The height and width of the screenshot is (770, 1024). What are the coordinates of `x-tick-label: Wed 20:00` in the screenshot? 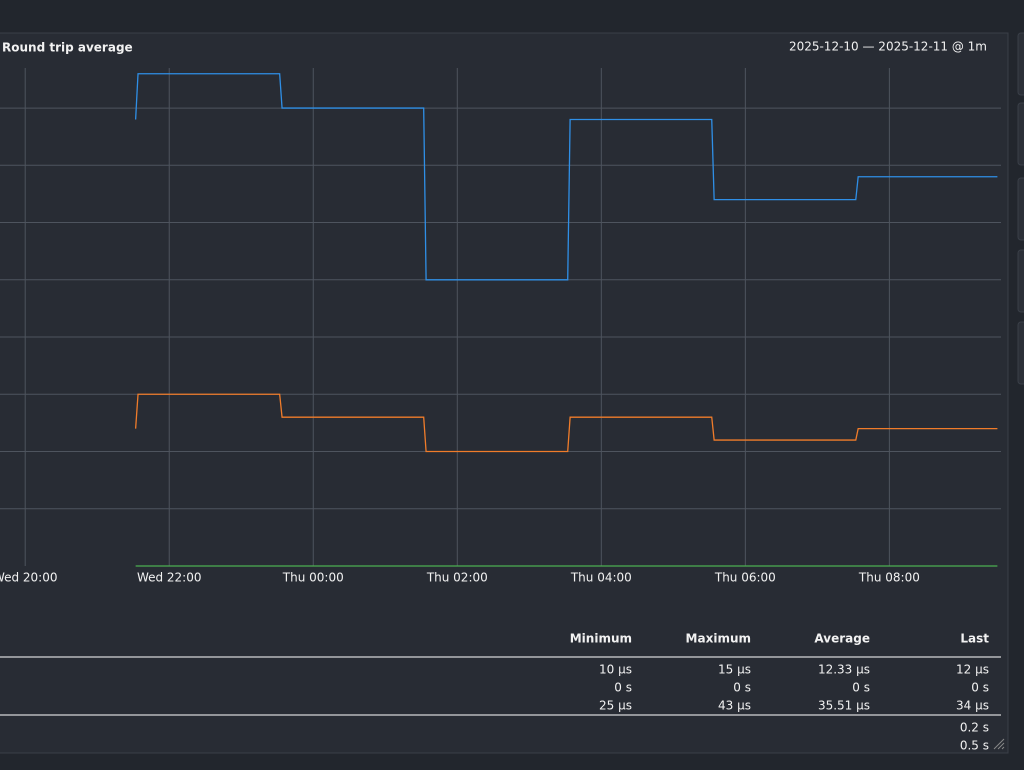 It's located at (28, 578).